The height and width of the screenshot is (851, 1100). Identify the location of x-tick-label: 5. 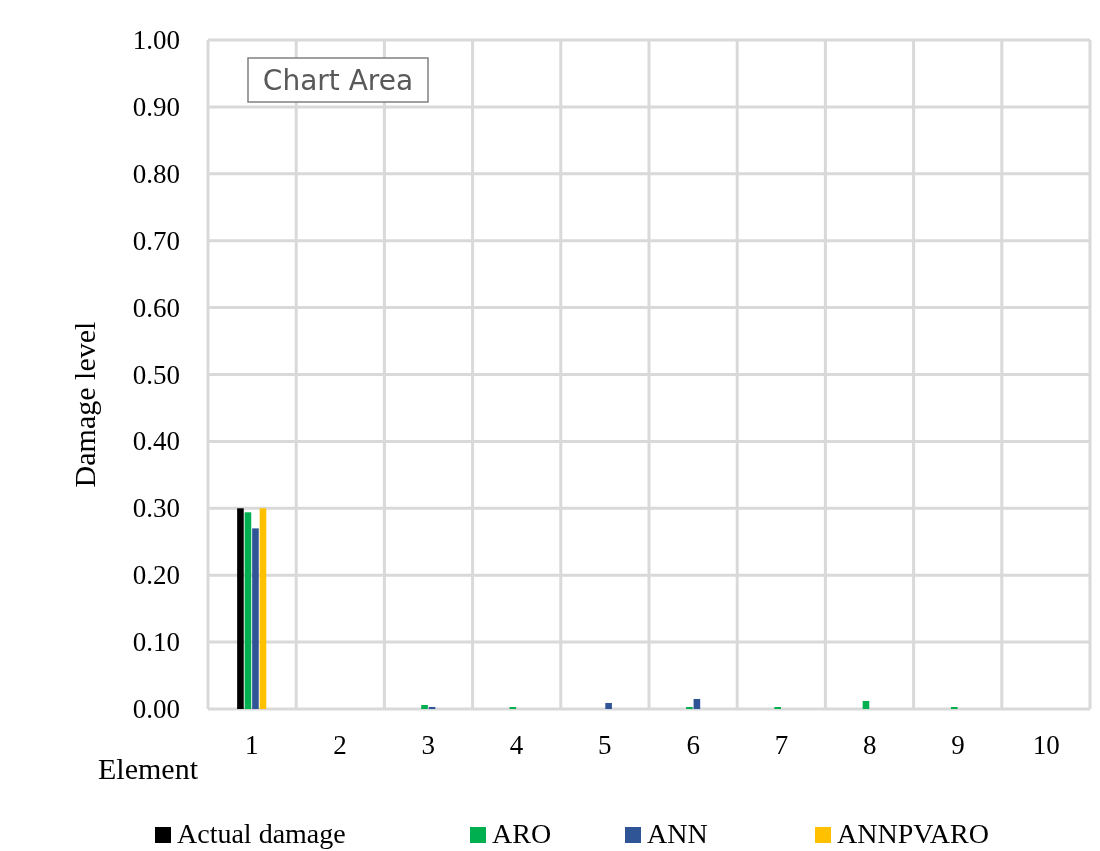
(605, 745).